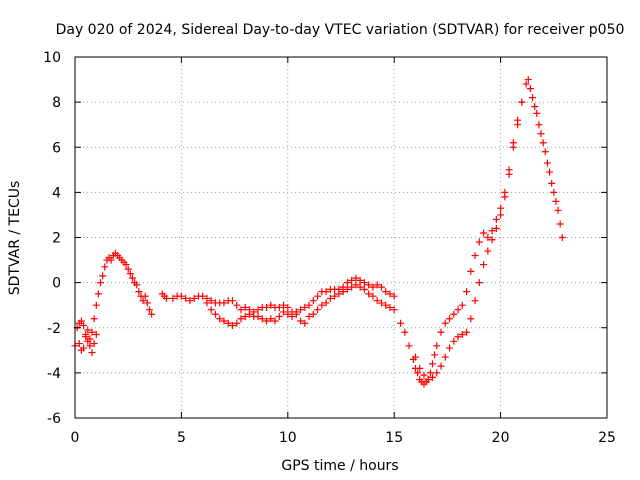  Describe the element at coordinates (339, 466) in the screenshot. I see `x-axis-label: GPS time / hours` at that location.